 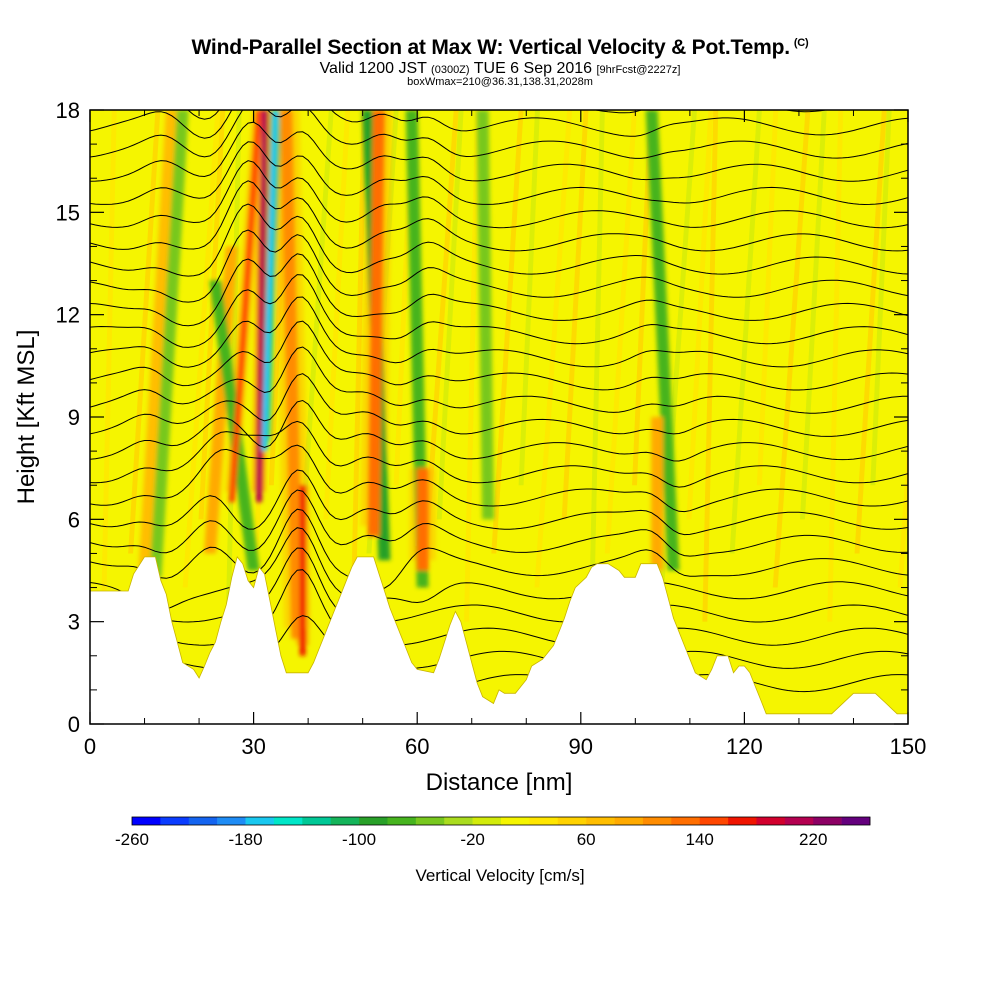 What do you see at coordinates (499, 875) in the screenshot?
I see `colorbar-title: Vertical Velocity [cm/s]` at bounding box center [499, 875].